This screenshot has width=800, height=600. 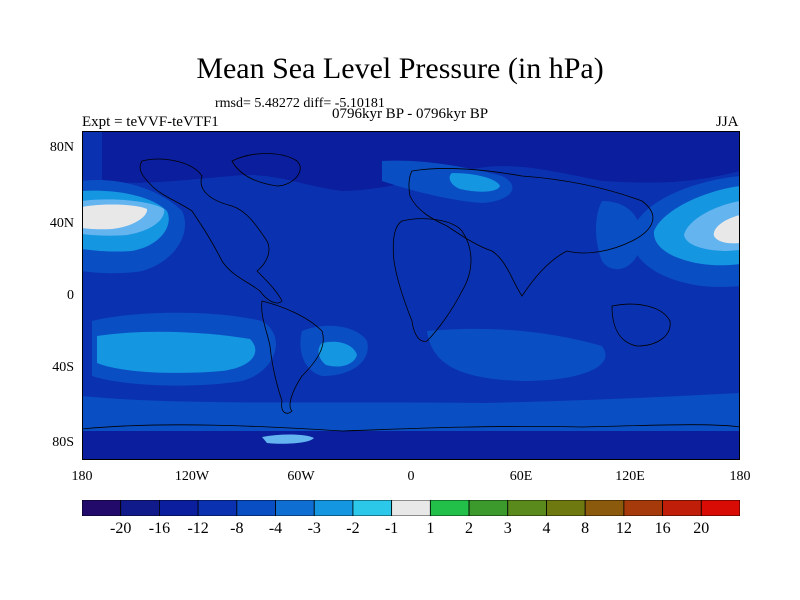 I want to click on indian-ocean-high-mid, so click(x=516, y=354).